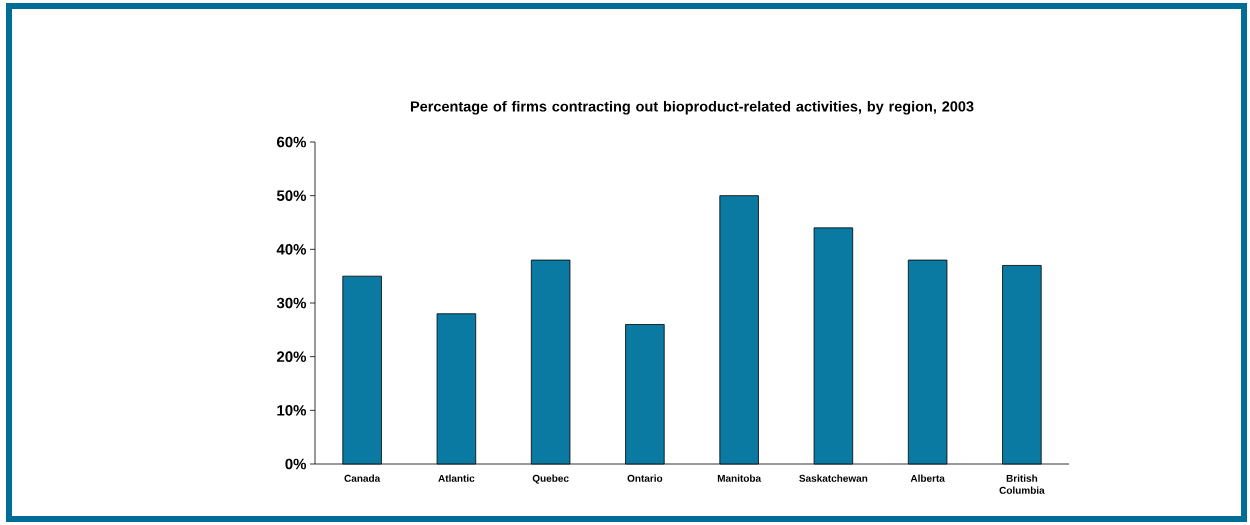  What do you see at coordinates (645, 478) in the screenshot?
I see `x-tick-label: Ontario` at bounding box center [645, 478].